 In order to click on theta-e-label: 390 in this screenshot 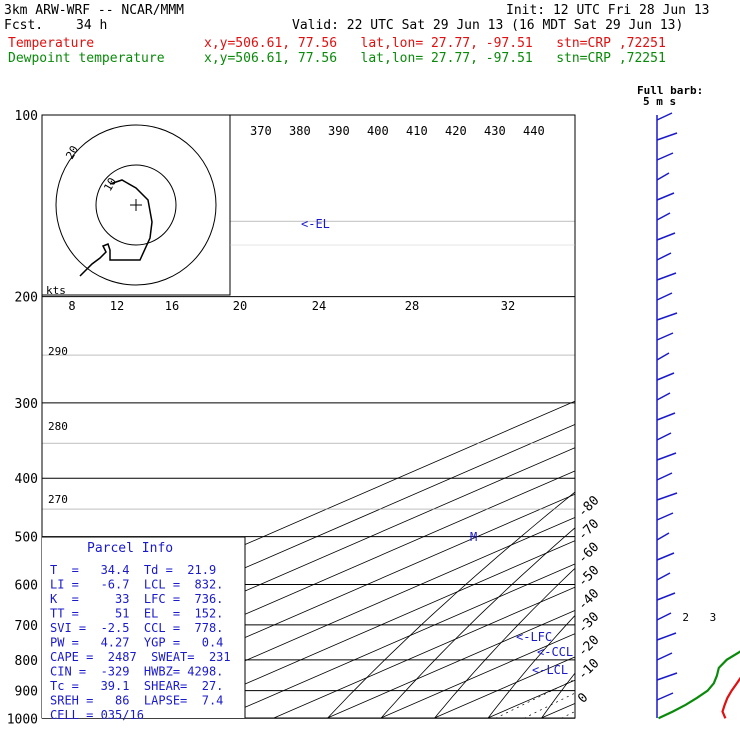, I will do `click(339, 131)`.